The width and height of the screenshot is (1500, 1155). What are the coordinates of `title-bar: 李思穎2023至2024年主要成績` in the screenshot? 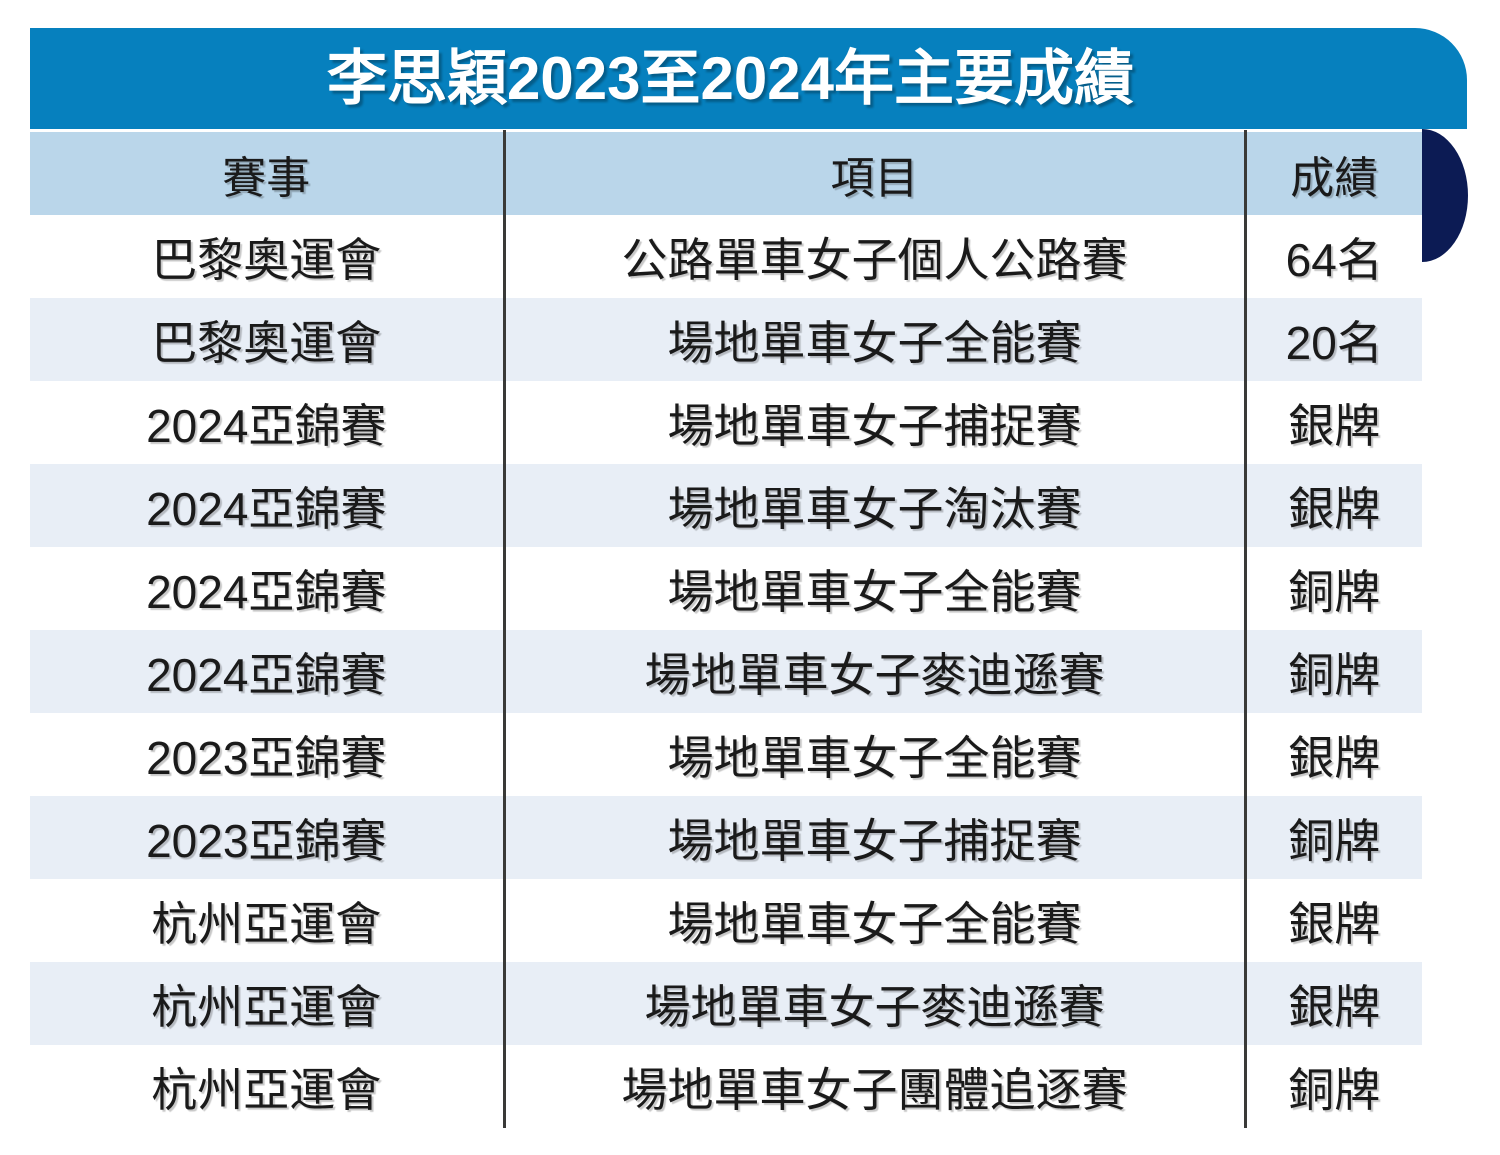 It's located at (748, 78).